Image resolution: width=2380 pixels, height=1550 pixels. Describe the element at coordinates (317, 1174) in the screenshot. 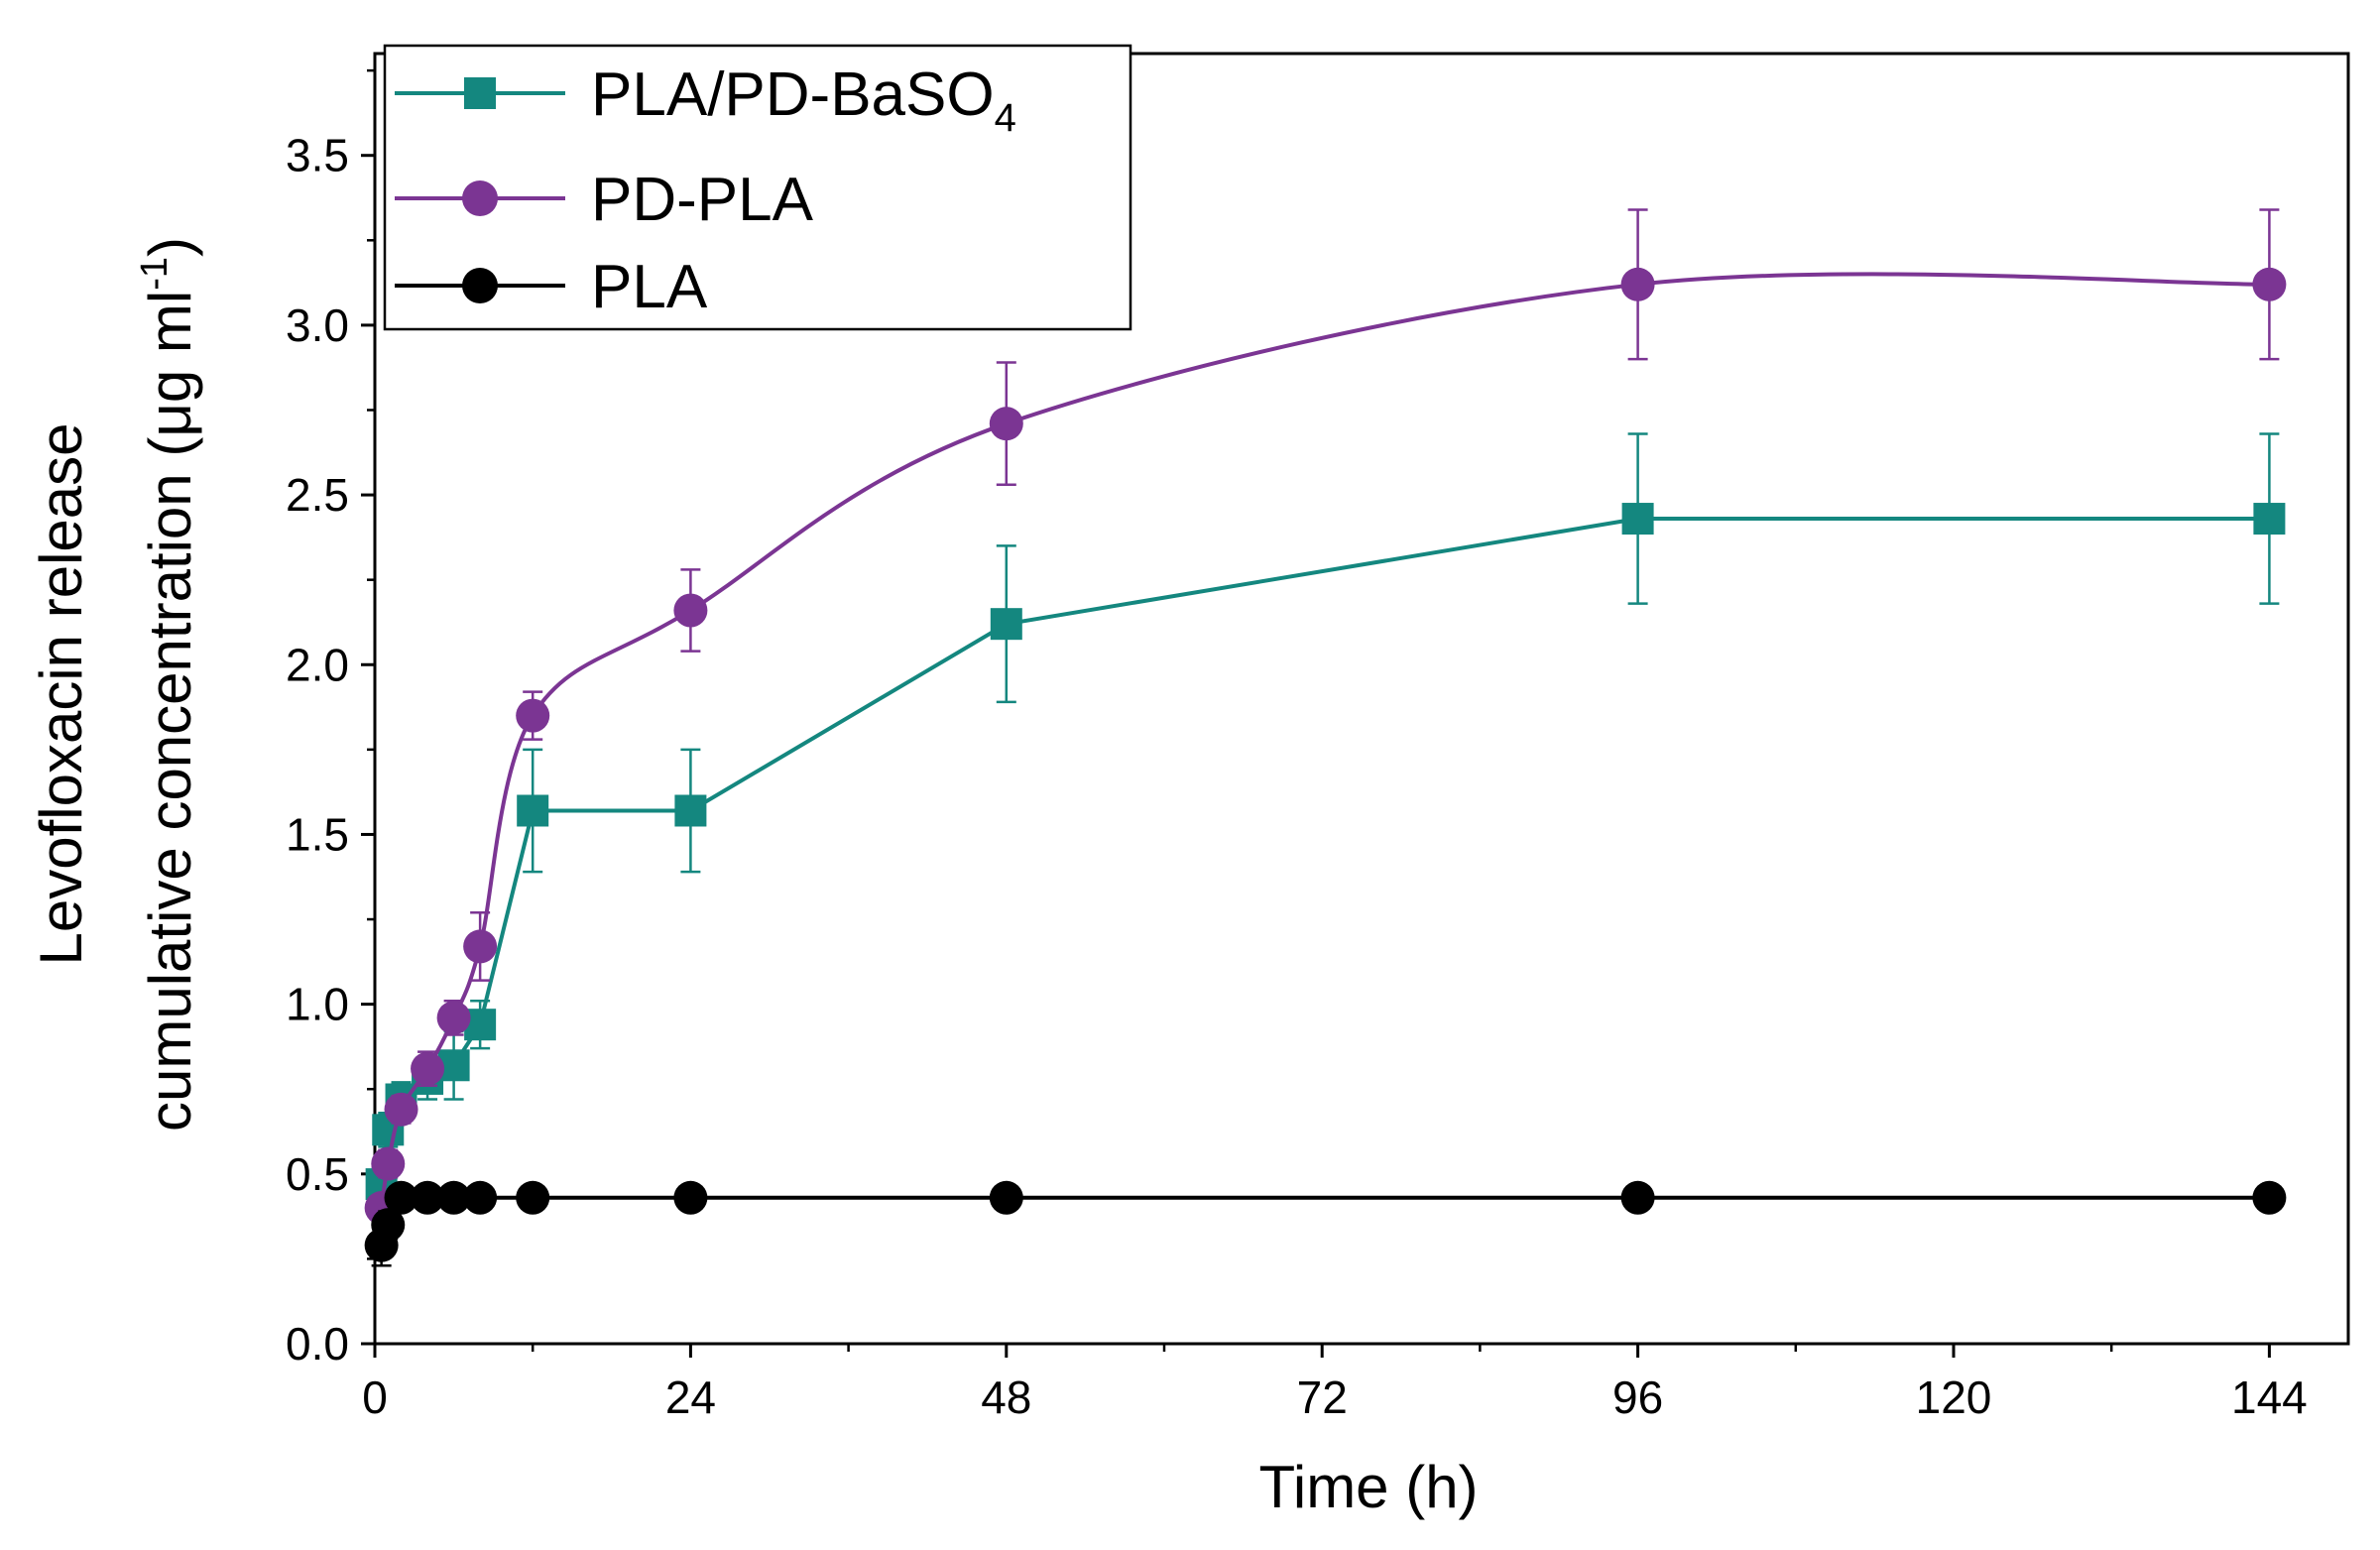

I see `y-tick-label: 0.5` at that location.